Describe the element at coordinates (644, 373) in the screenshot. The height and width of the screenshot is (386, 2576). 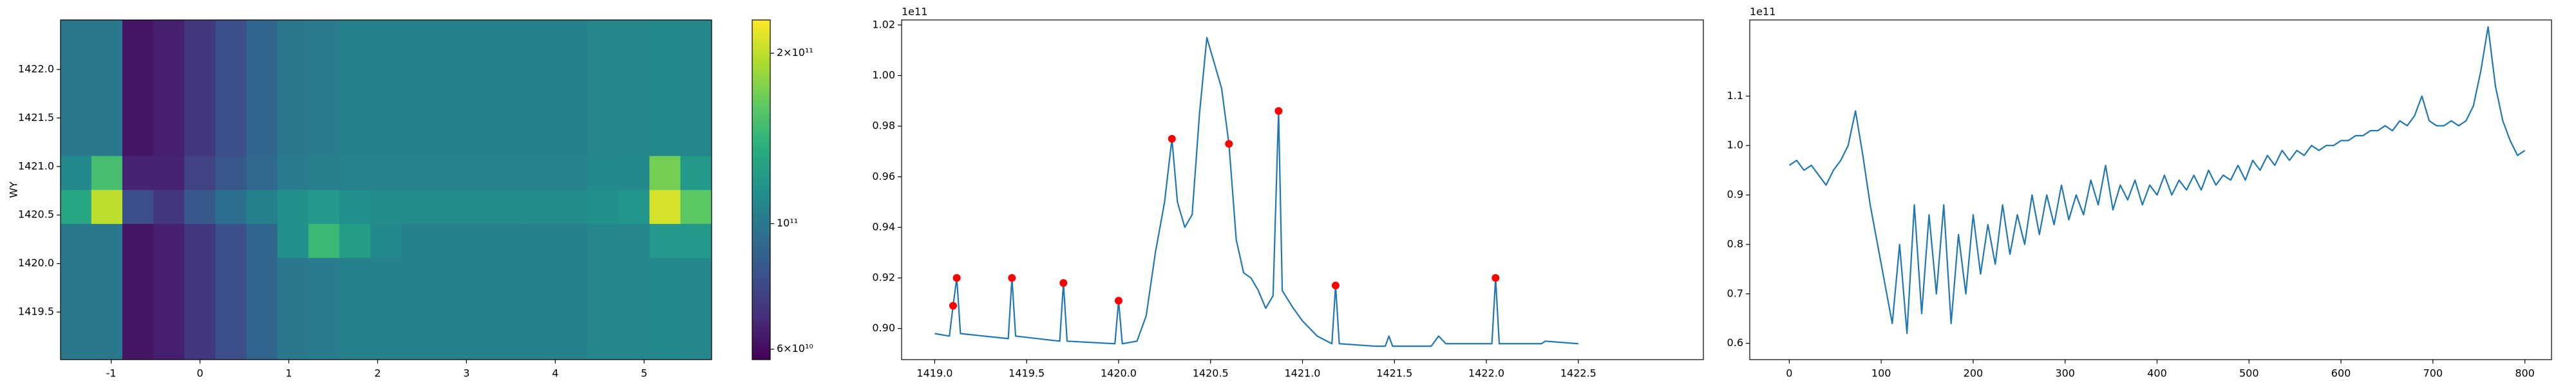
I see `x-tick-label: 5` at that location.